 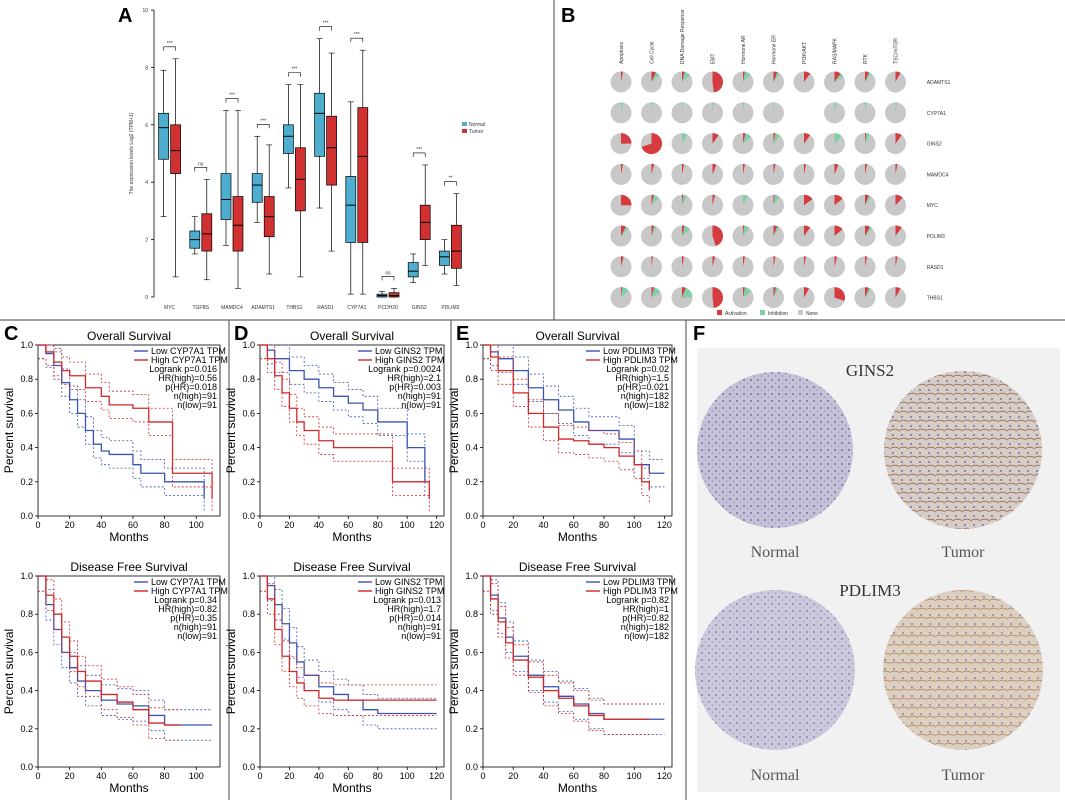 I want to click on a-box-tumor, so click(x=238, y=224).